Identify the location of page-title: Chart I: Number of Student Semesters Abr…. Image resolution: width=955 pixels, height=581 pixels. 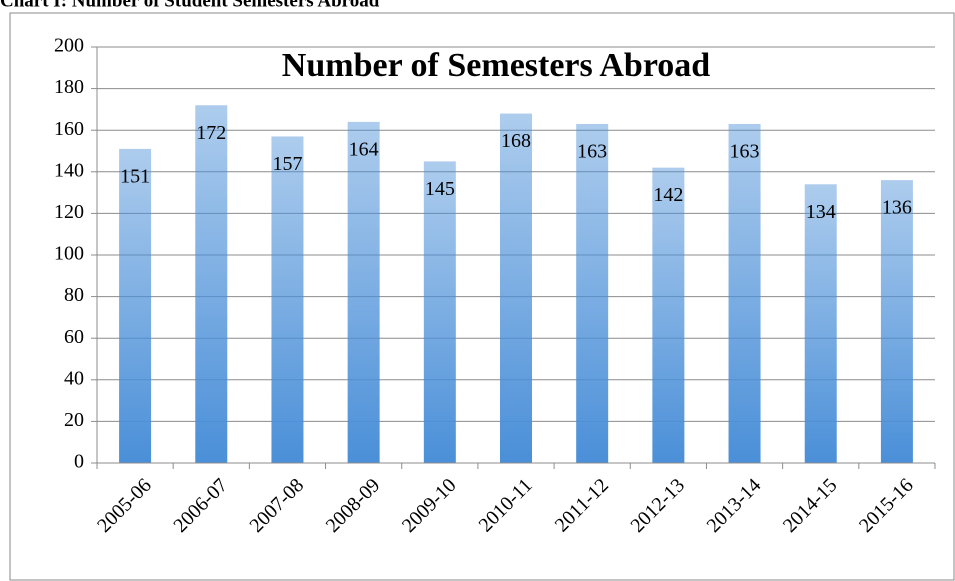
(190, 5).